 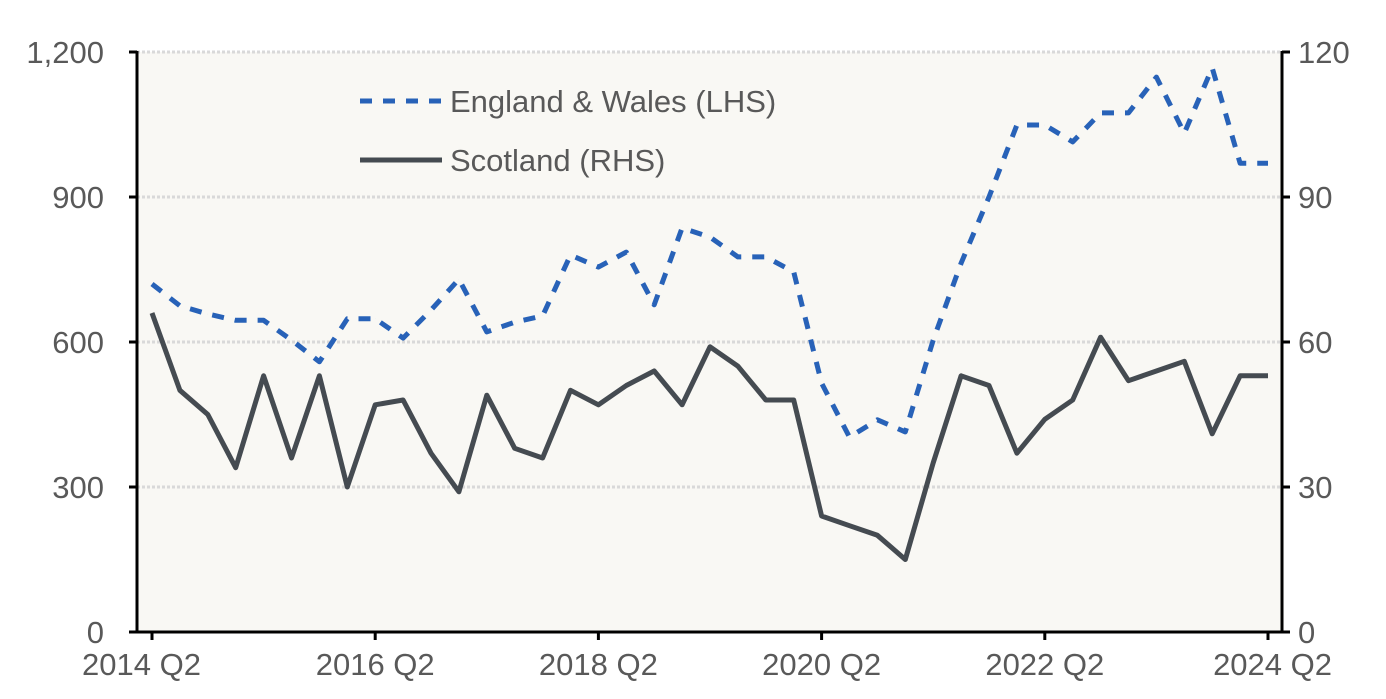 I want to click on right-tick-label: 90, so click(x=1315, y=197).